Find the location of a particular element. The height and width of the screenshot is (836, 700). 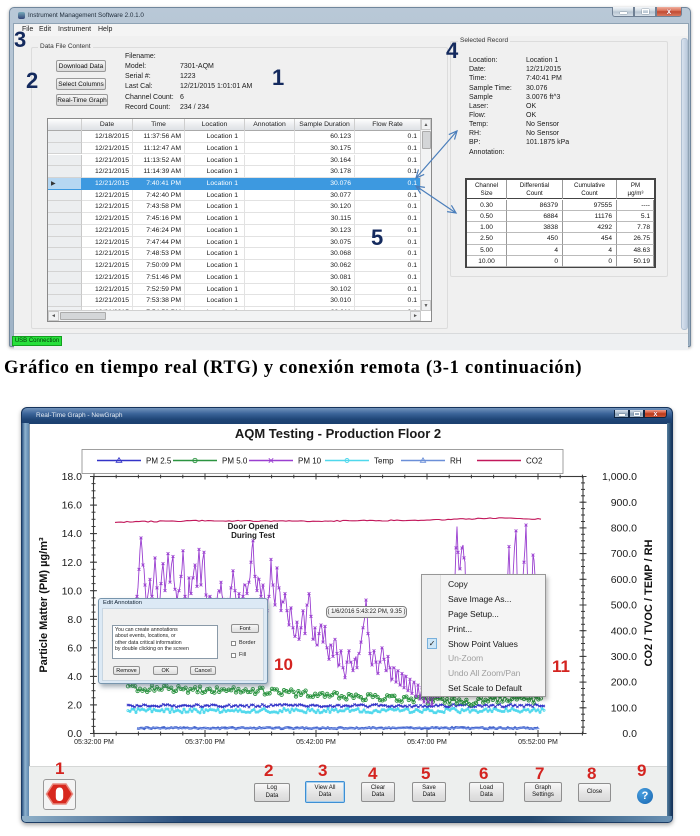

svg-text: Particle Matter (PM) µg/m³ is located at coordinates (44, 605).